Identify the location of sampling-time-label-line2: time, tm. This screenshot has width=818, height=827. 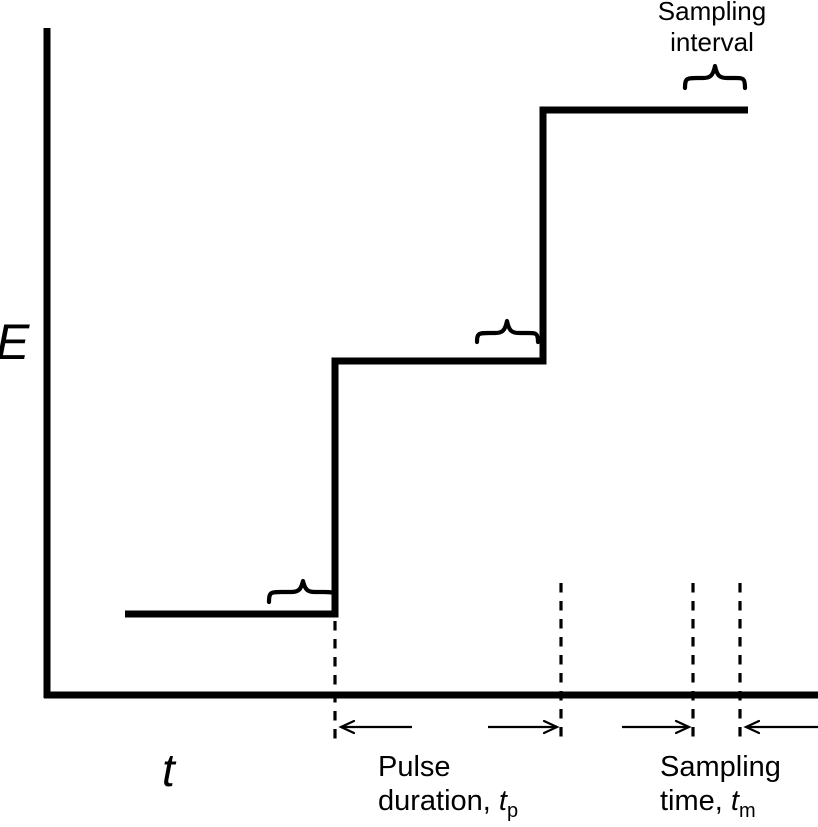
(720, 802).